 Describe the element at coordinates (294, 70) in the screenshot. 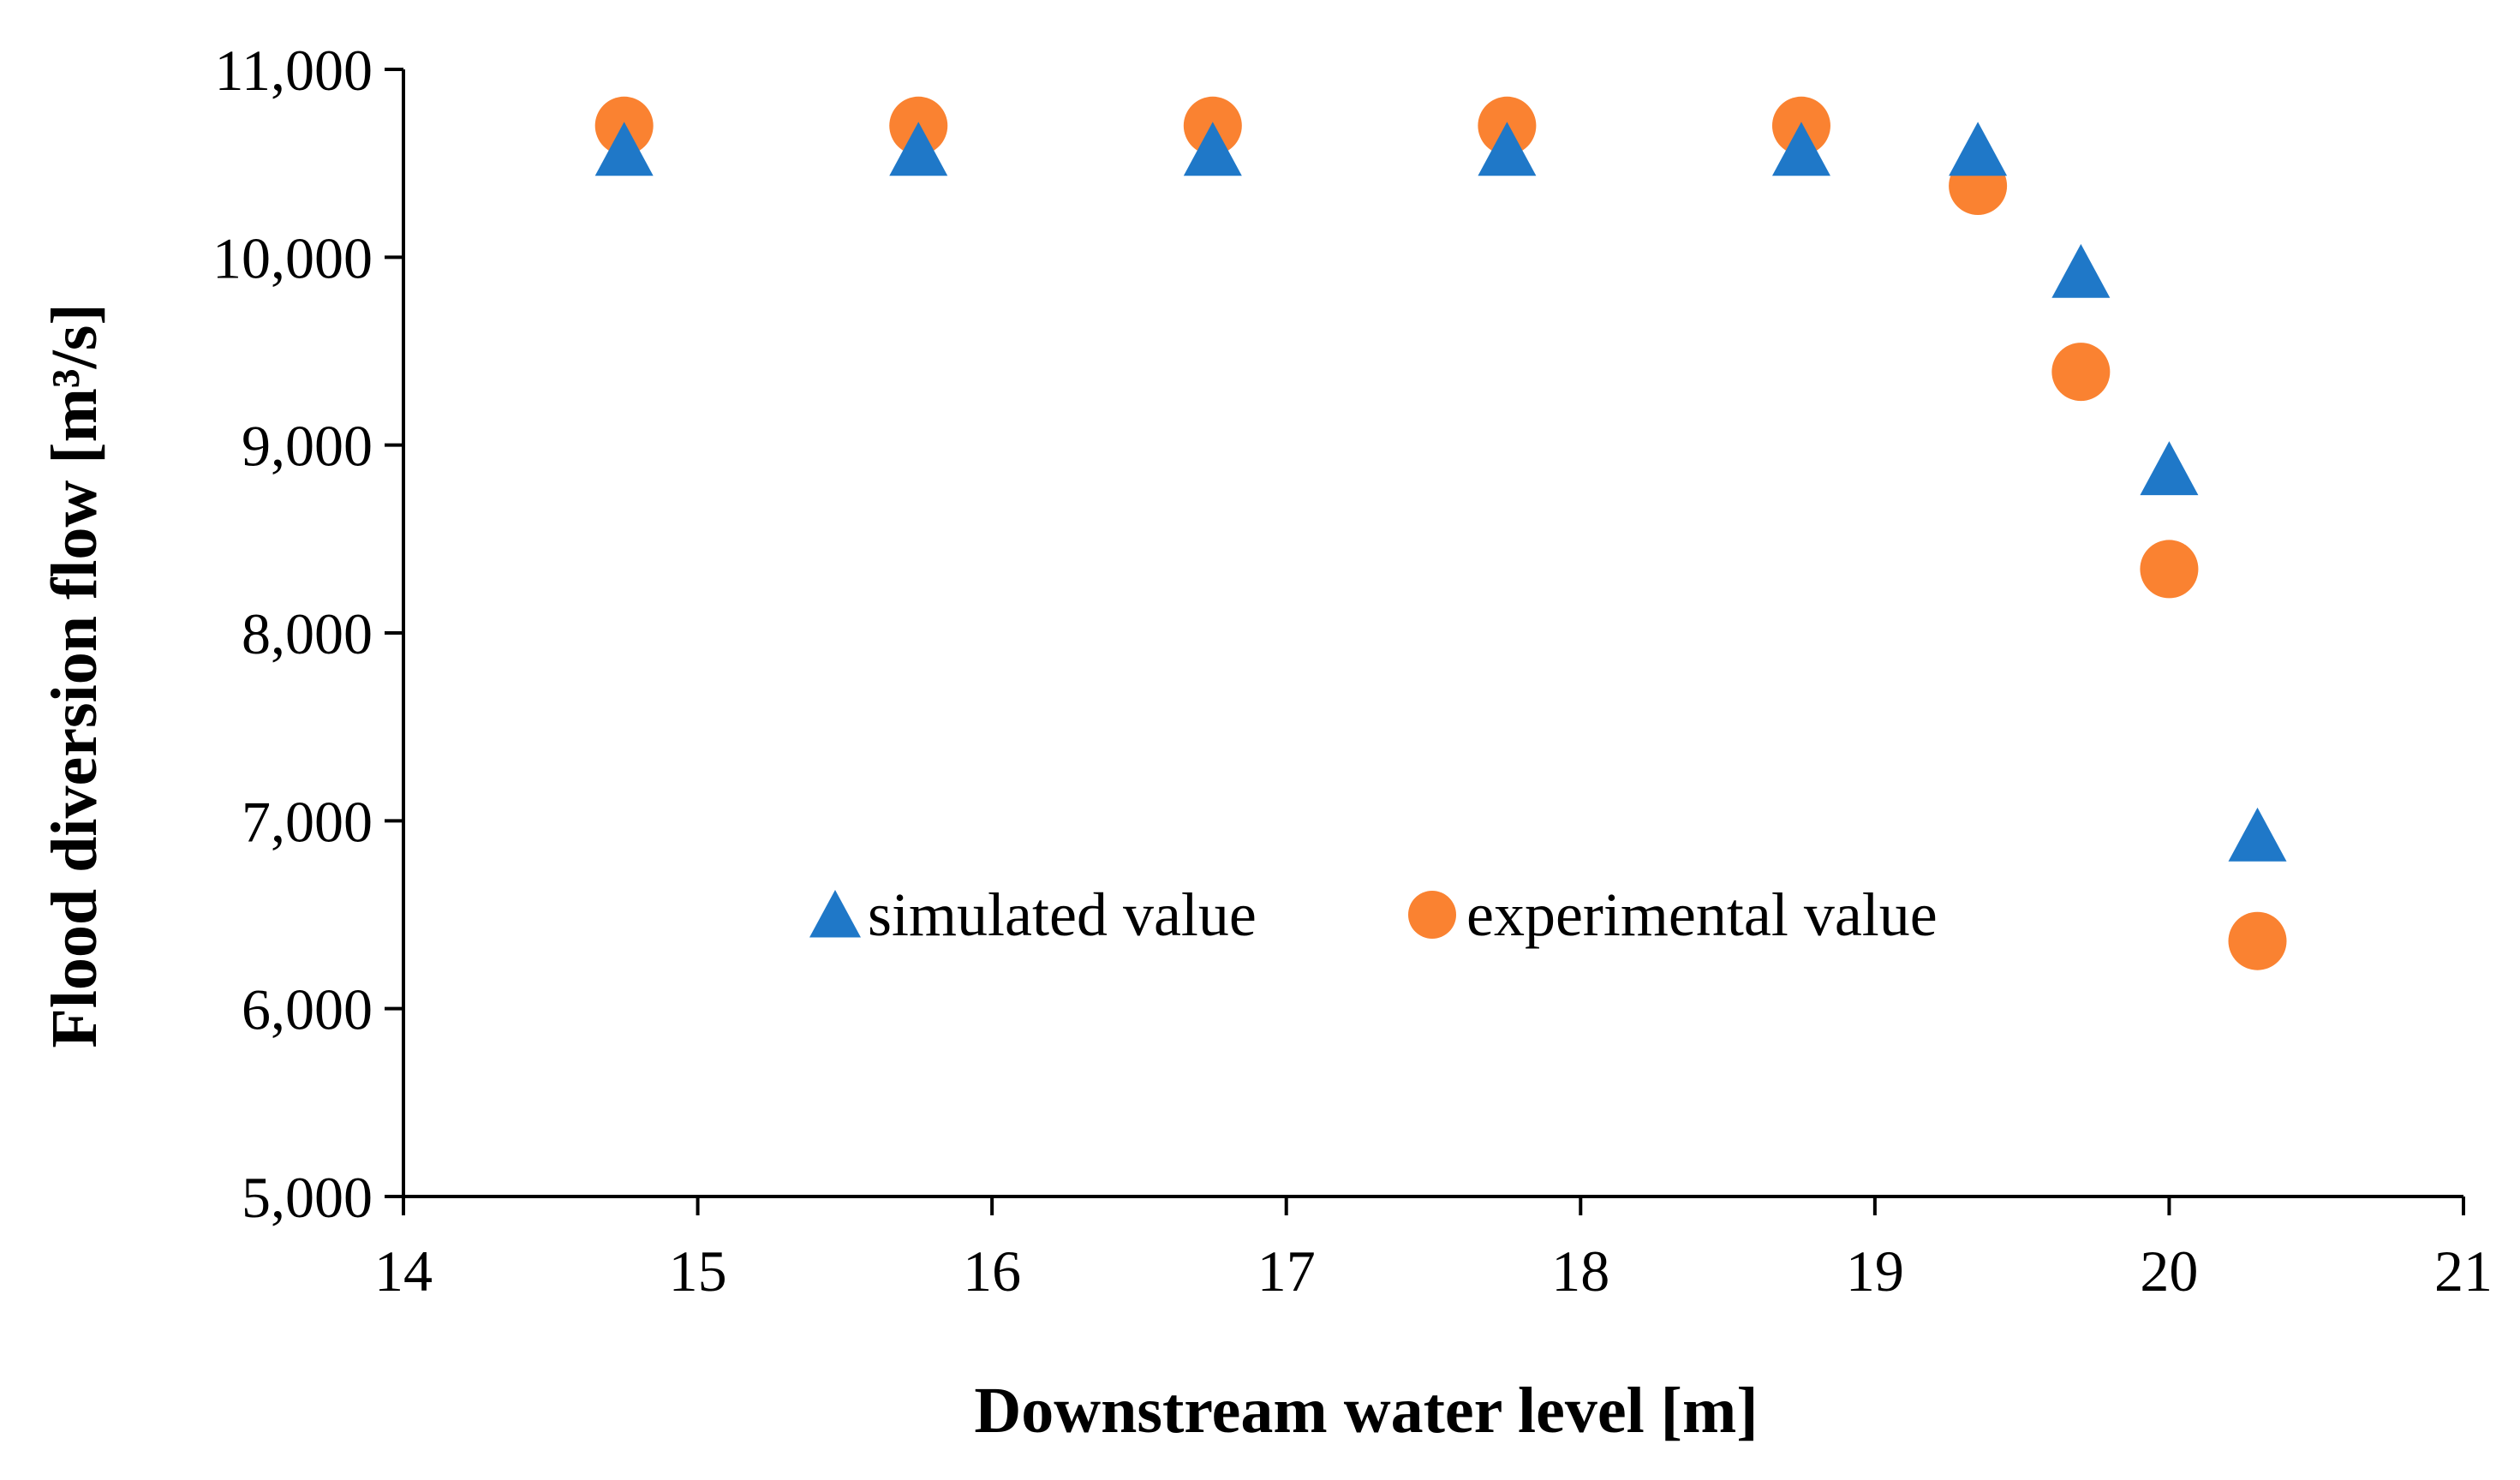

I see `y-tick-label: 11,000` at that location.